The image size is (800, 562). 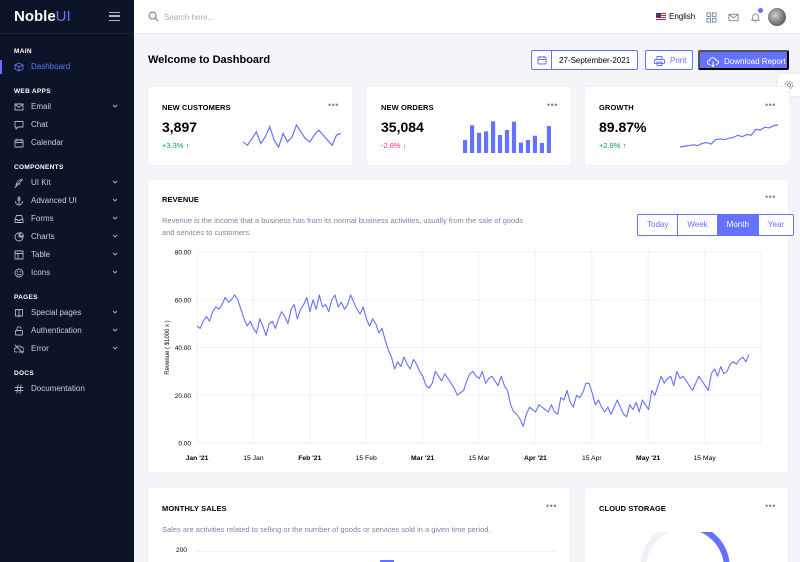 I want to click on x-tick-label: 15 Mar, so click(x=479, y=458).